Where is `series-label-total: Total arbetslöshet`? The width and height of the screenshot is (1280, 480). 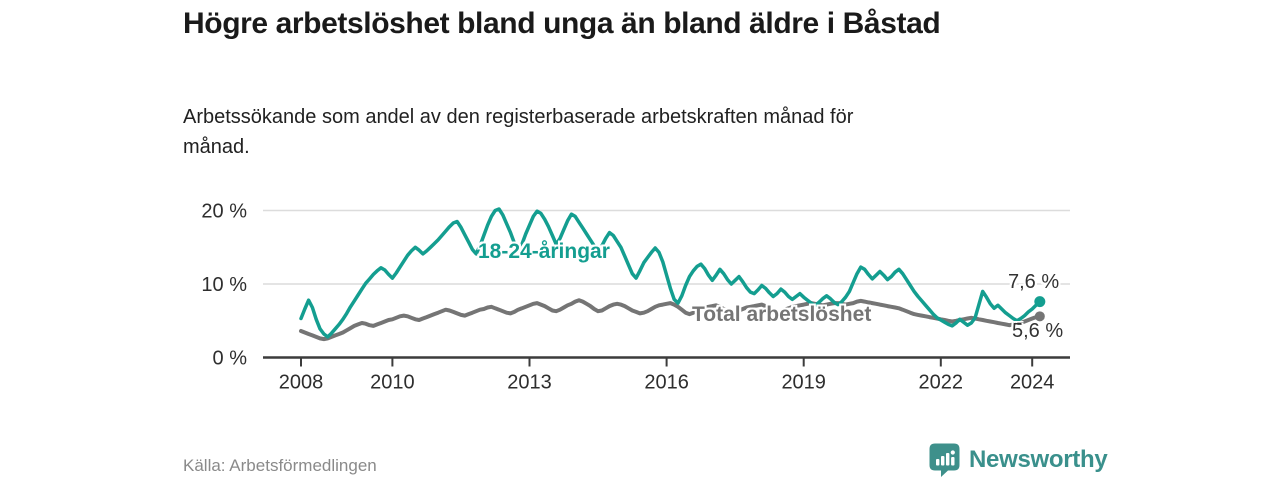
series-label-total: Total arbetslöshet is located at coordinates (782, 314).